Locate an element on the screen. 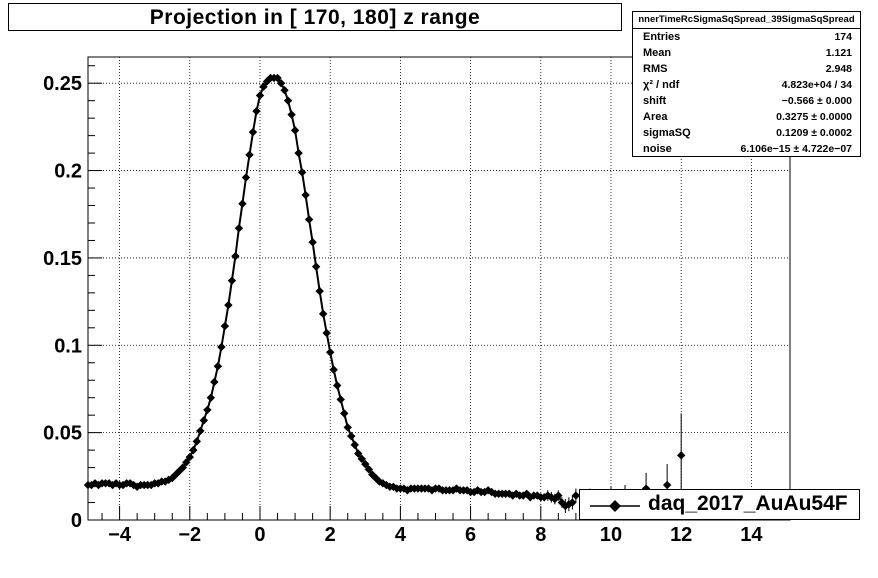 The width and height of the screenshot is (878, 578). x-tick-label: 2 is located at coordinates (330, 535).